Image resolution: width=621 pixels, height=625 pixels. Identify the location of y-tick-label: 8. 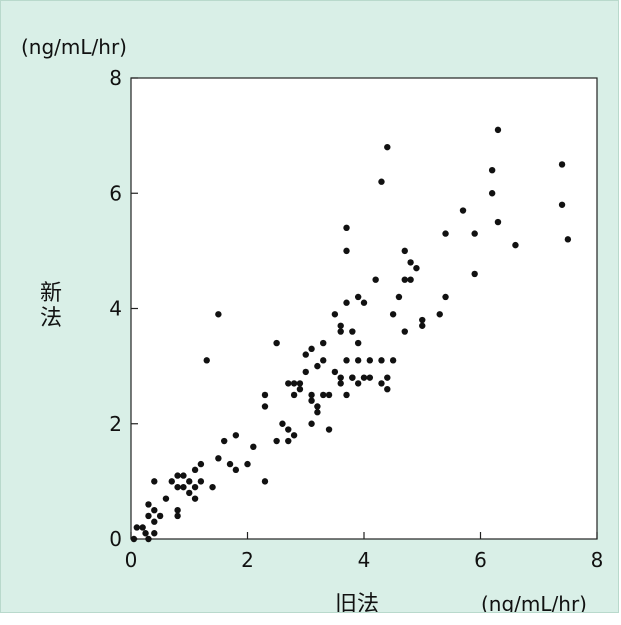
(115, 78).